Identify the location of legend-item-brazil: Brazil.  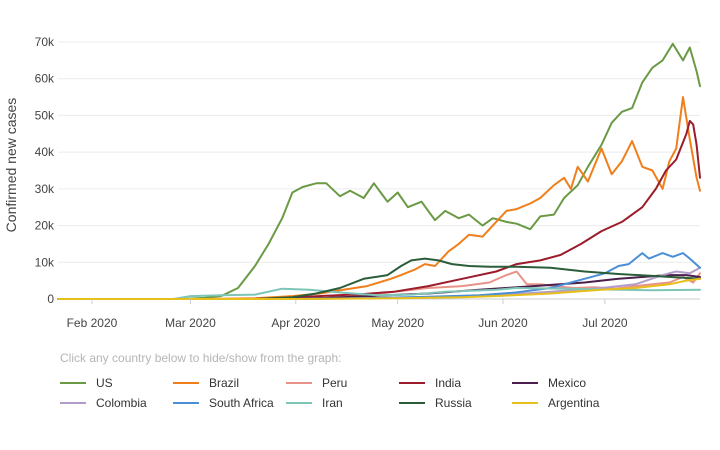
(229, 382).